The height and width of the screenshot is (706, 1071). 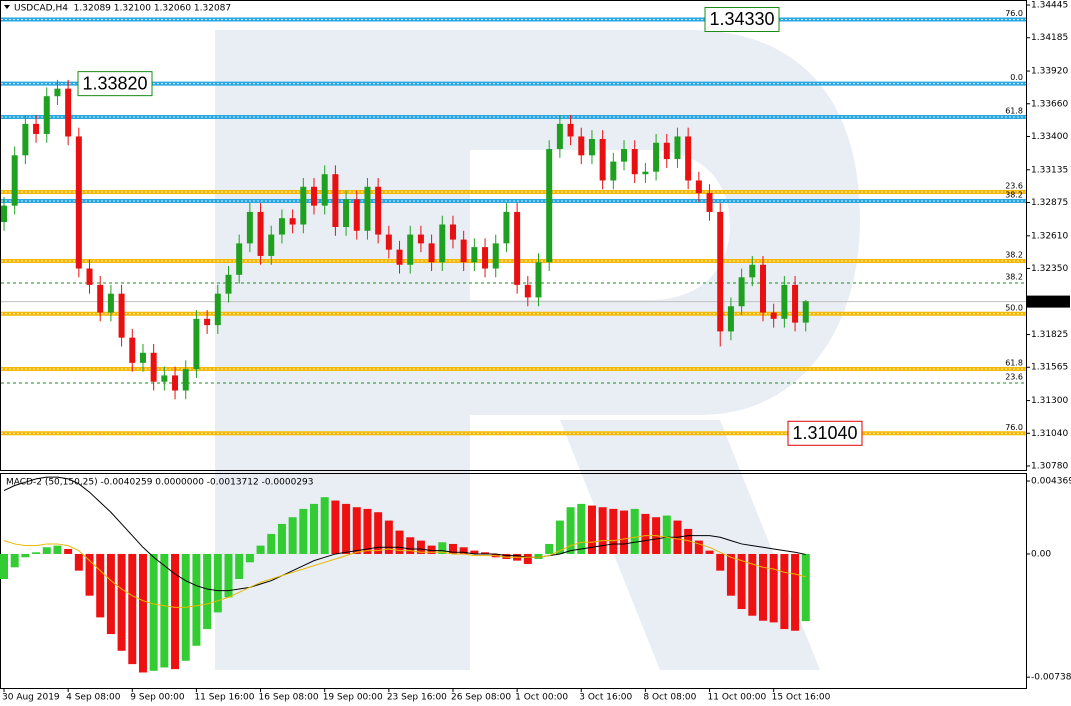 What do you see at coordinates (157, 698) in the screenshot?
I see `x-tick-label: 9 Sep 00:00` at bounding box center [157, 698].